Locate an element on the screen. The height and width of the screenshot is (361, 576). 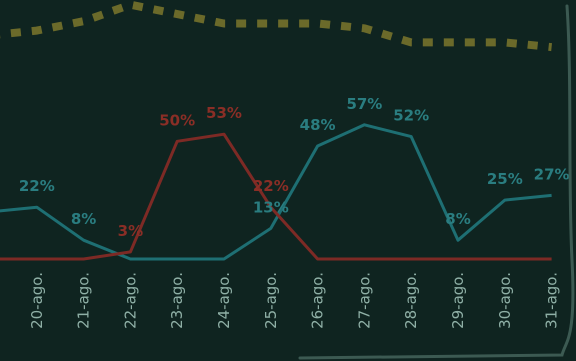
x-tick-label: 23-ago. is located at coordinates (177, 300).